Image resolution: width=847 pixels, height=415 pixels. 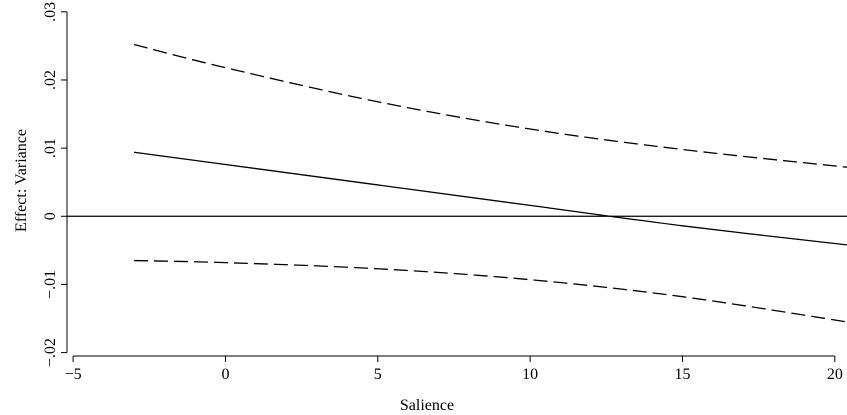 What do you see at coordinates (50, 12) in the screenshot?
I see `y-tick-label: .03` at bounding box center [50, 12].